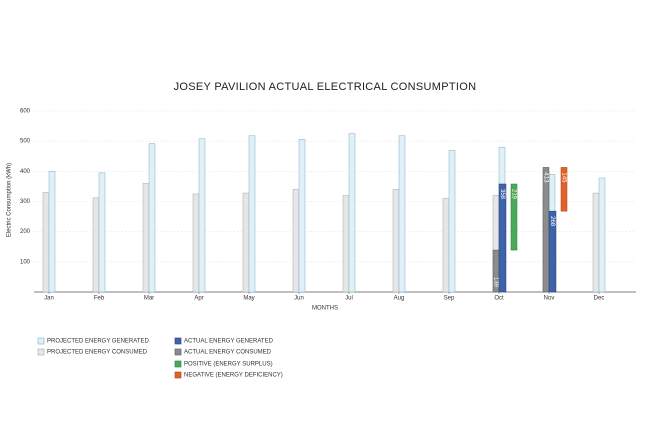 This screenshot has height=426, width=650. Describe the element at coordinates (25, 172) in the screenshot. I see `y-tick-label: 400` at that location.